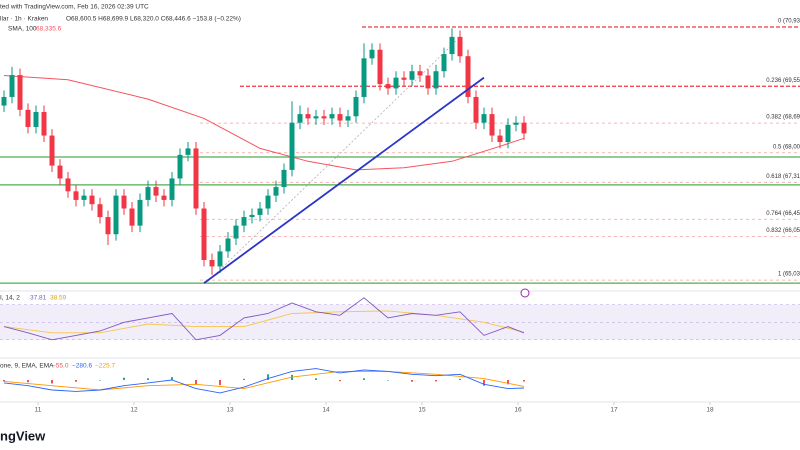  Describe the element at coordinates (783, 214) in the screenshot. I see `fib-label: 0.764 (66,45` at that location.